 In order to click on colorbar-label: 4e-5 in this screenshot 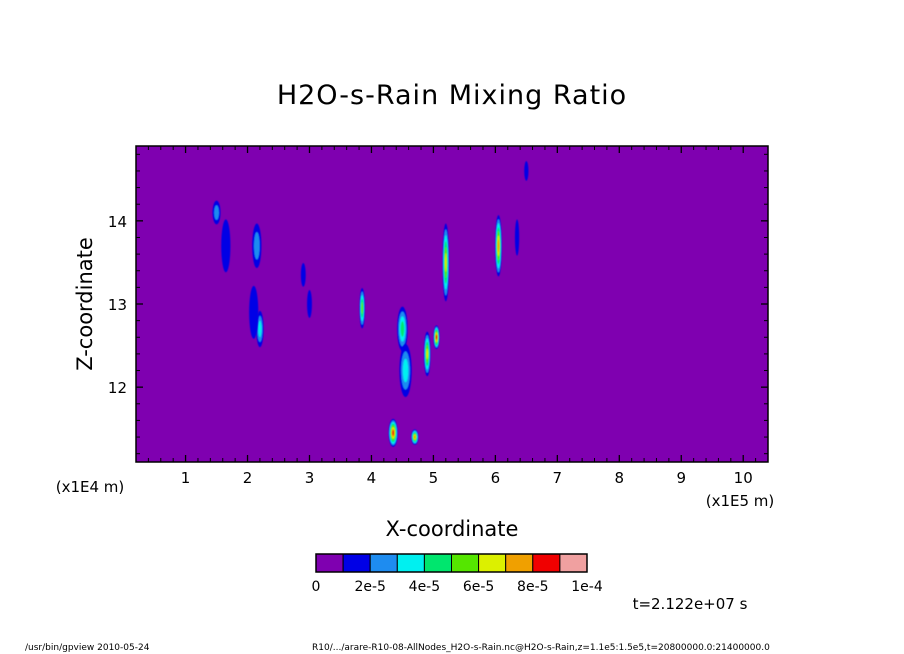, I will do `click(424, 587)`.